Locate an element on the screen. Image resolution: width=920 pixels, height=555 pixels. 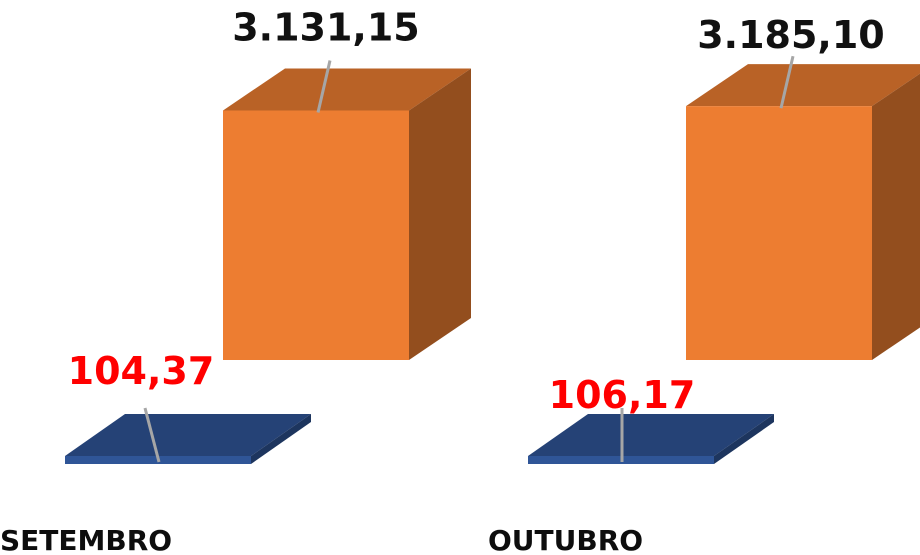
data-label-orange-2: 3.185,10 is located at coordinates (791, 35).